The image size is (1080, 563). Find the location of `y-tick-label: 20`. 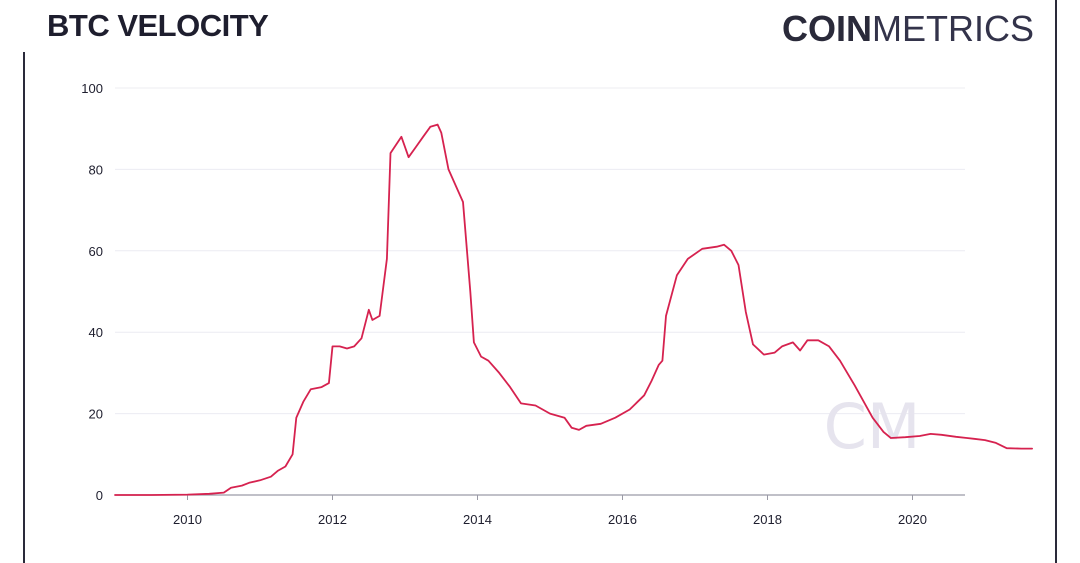

y-tick-label: 20 is located at coordinates (96, 414).